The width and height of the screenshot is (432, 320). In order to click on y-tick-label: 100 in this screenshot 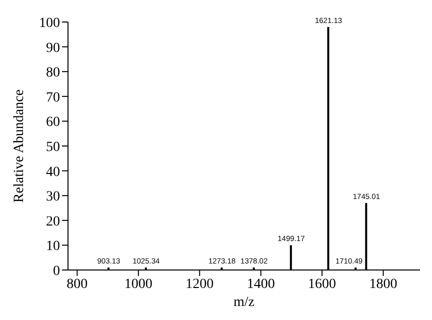, I will do `click(49, 23)`.